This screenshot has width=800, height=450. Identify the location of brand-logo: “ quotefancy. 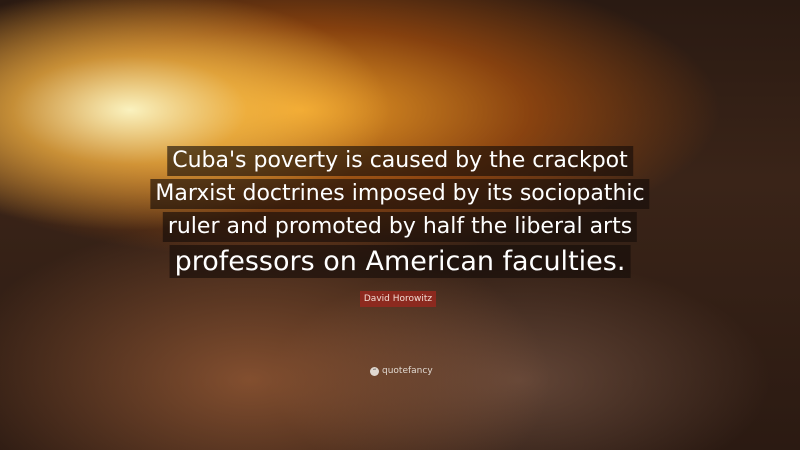
(401, 371).